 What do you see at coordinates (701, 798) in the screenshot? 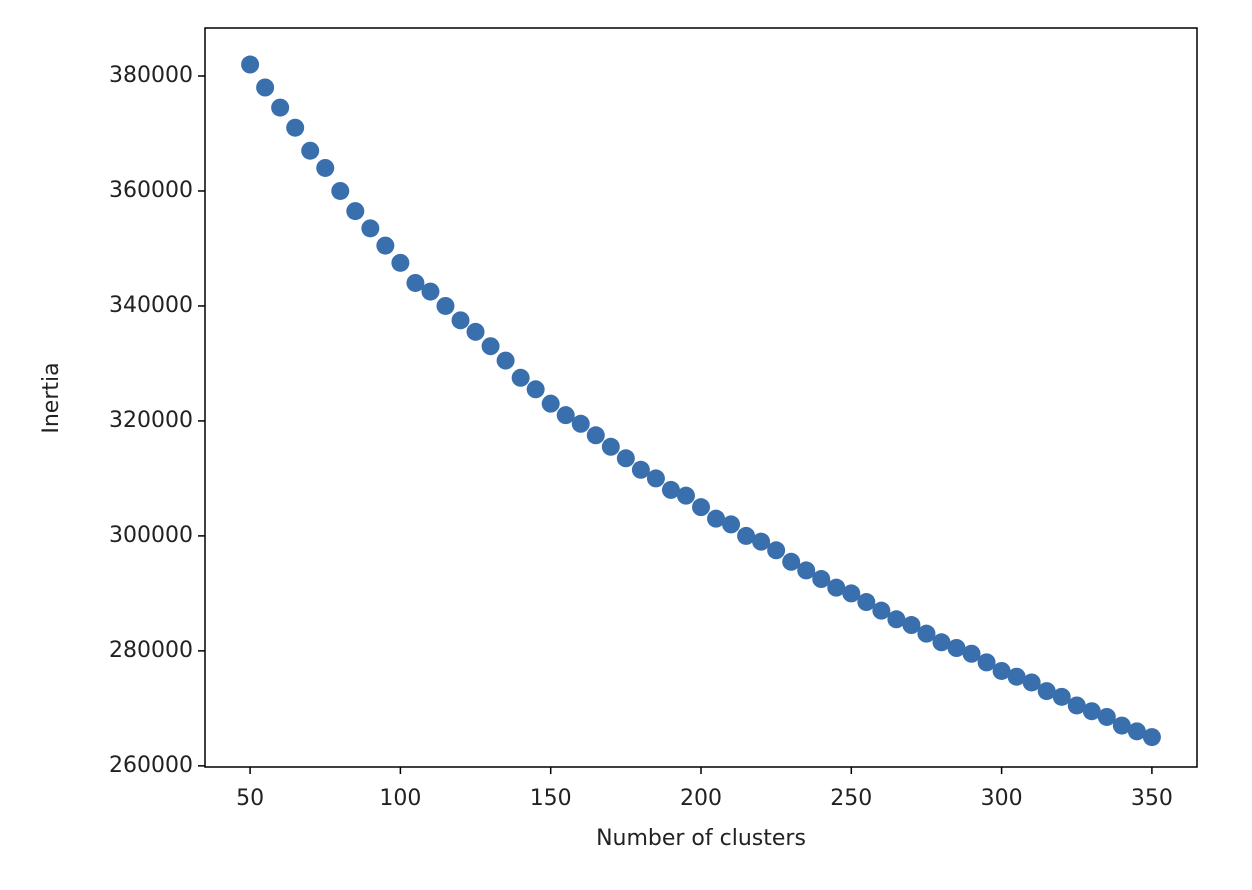
I see `x-tick-label: 200` at bounding box center [701, 798].